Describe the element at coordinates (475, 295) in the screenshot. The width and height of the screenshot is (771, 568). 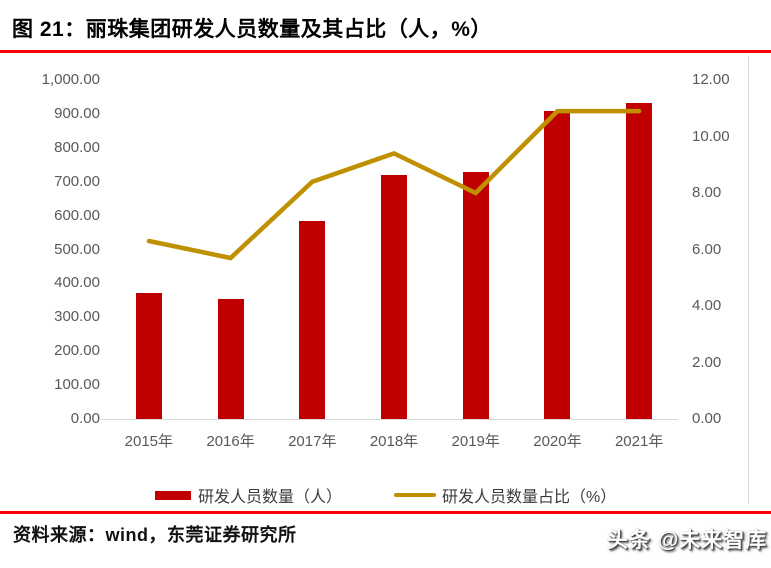
I see `bar-2019年` at that location.